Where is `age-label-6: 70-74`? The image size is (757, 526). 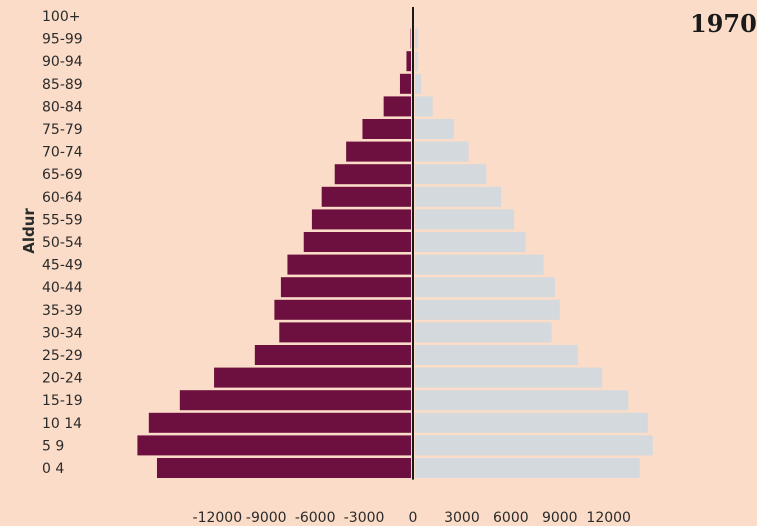
age-label-6: 70-74 is located at coordinates (62, 153).